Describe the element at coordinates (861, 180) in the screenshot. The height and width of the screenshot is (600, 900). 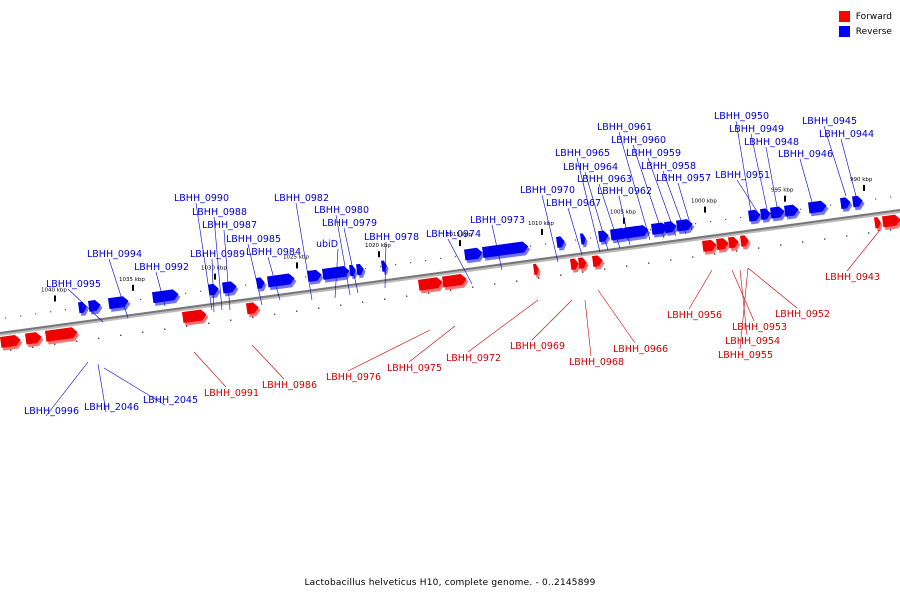
I see `tick-label: 990 kbp` at that location.